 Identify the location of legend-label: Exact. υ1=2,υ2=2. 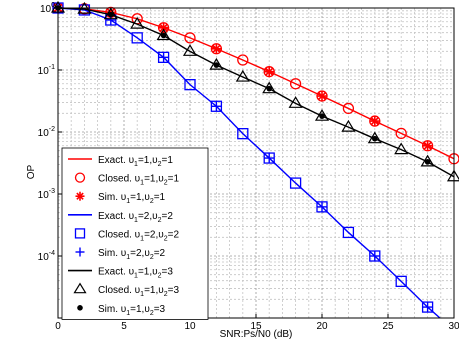
(135, 217).